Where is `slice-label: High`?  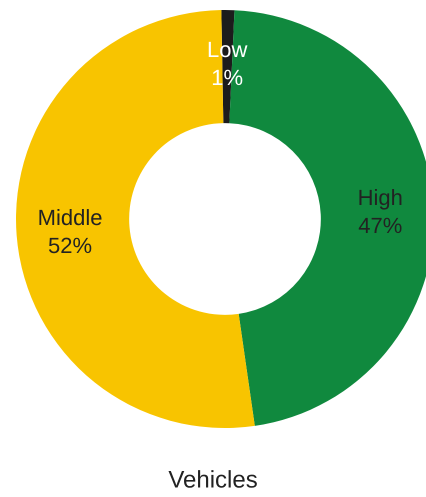 slice-label: High is located at coordinates (380, 197).